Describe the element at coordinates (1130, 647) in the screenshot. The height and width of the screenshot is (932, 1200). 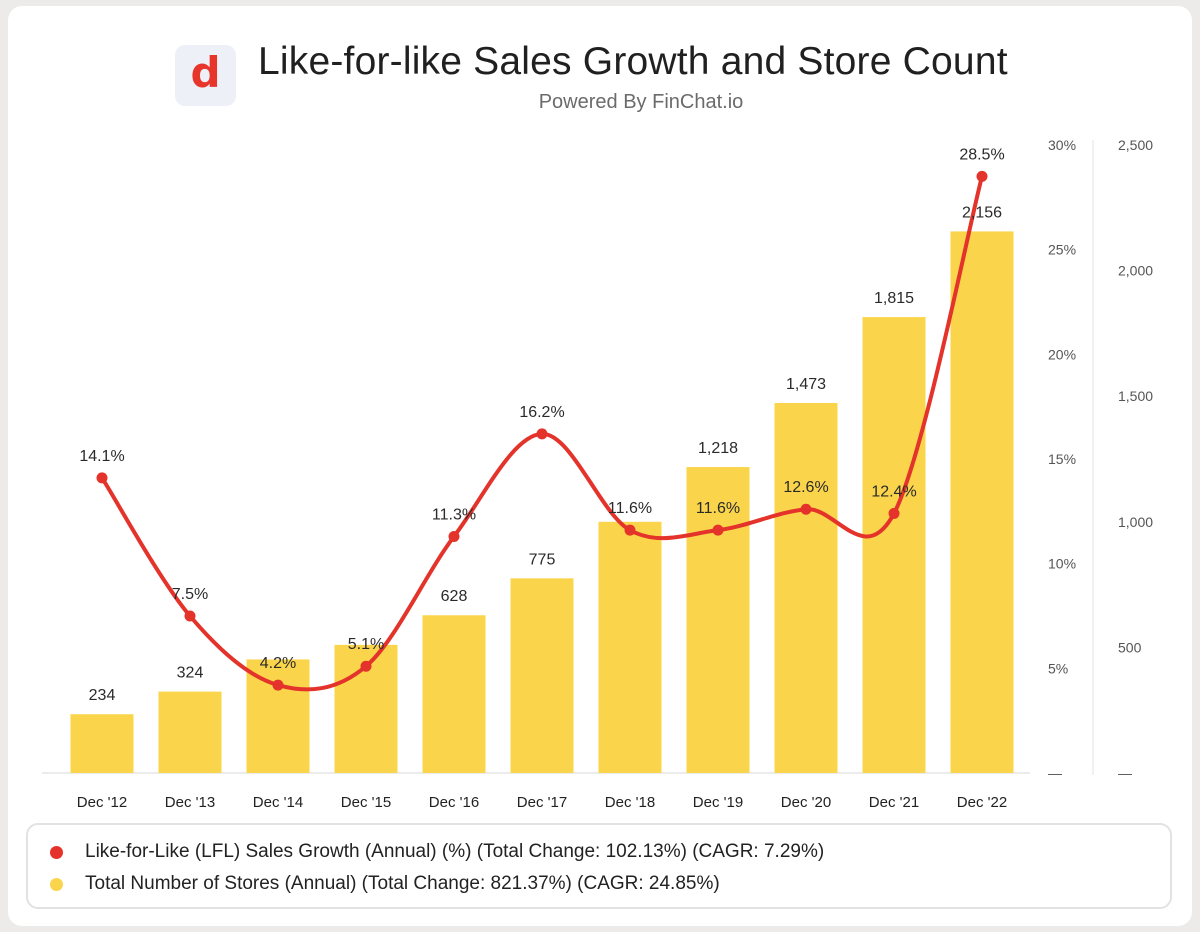
I see `count-axis-tick: 500` at that location.